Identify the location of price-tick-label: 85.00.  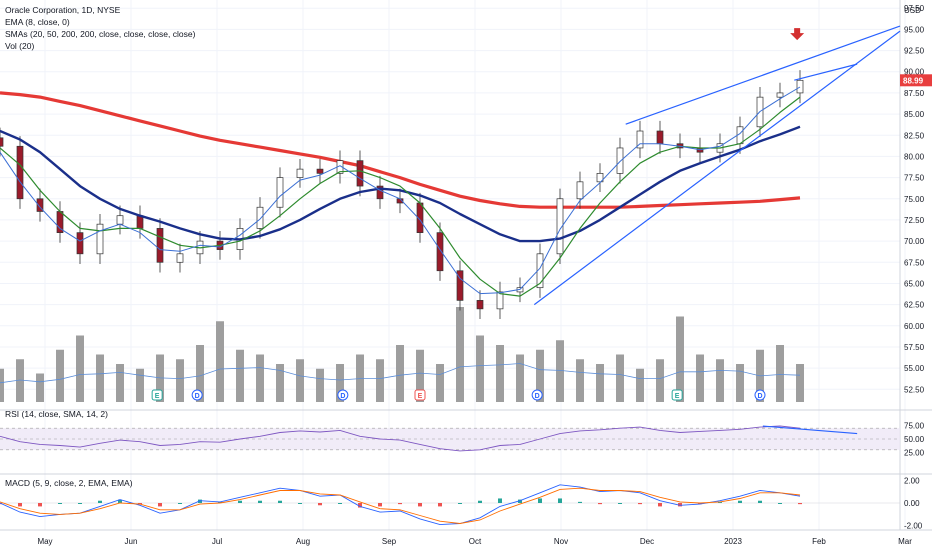
(914, 114).